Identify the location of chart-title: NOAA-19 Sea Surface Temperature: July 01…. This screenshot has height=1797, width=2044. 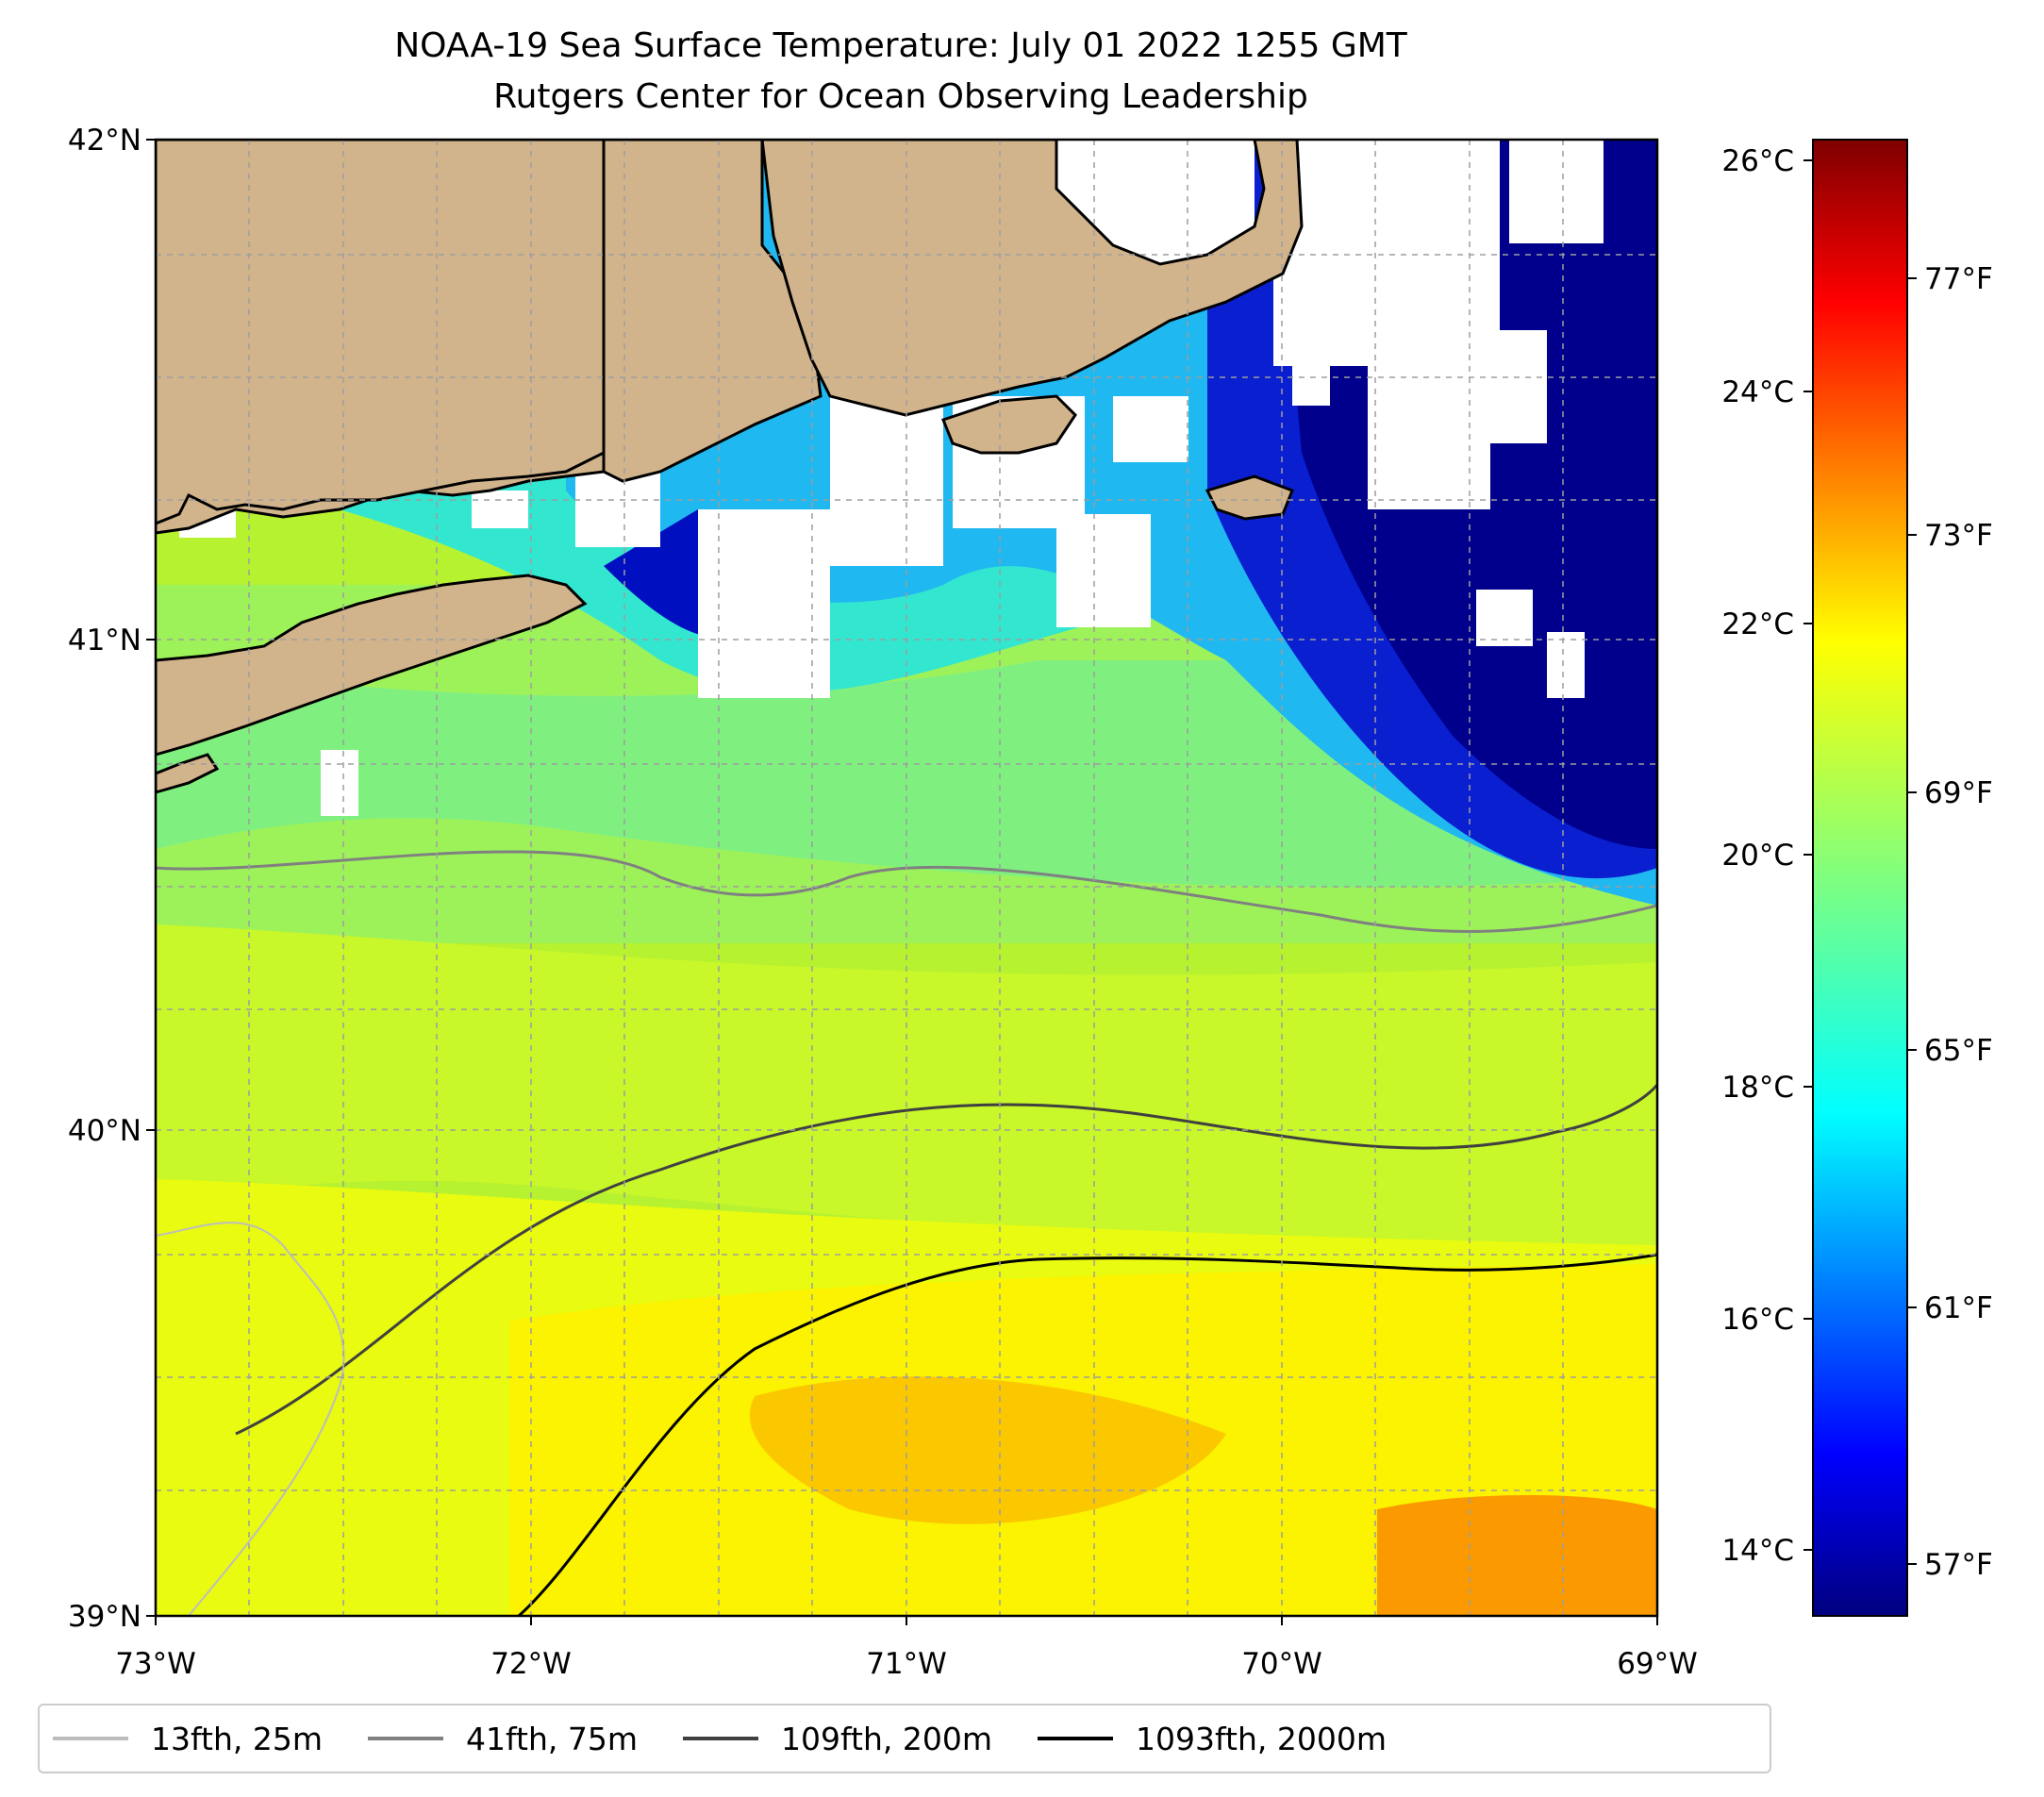
(901, 45).